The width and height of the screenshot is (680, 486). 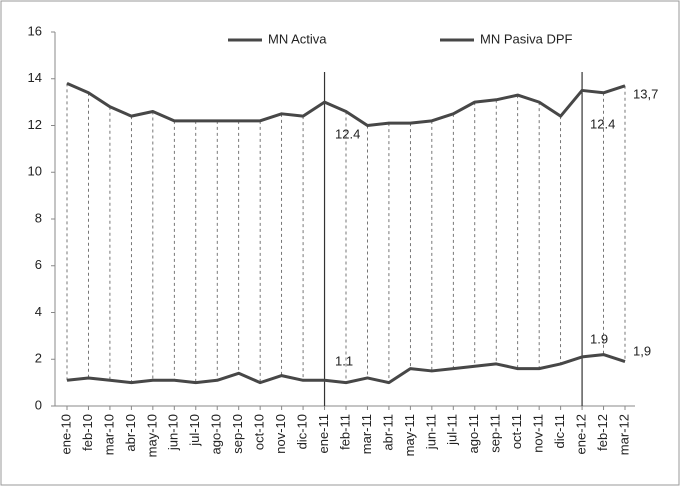 What do you see at coordinates (526, 38) in the screenshot?
I see `legend-label: MN Pasiva DPF` at bounding box center [526, 38].